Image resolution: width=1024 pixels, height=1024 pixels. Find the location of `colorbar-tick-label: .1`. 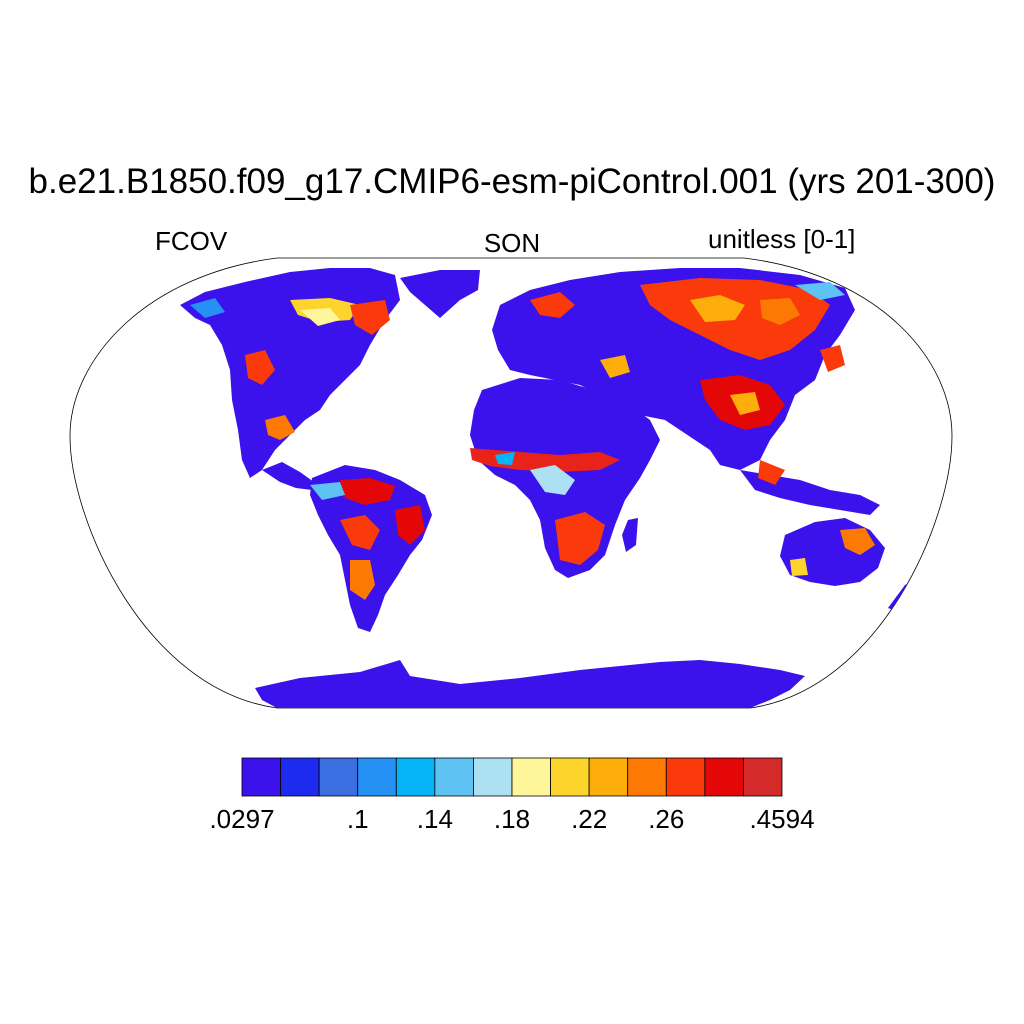

colorbar-tick-label: .1 is located at coordinates (357, 819).